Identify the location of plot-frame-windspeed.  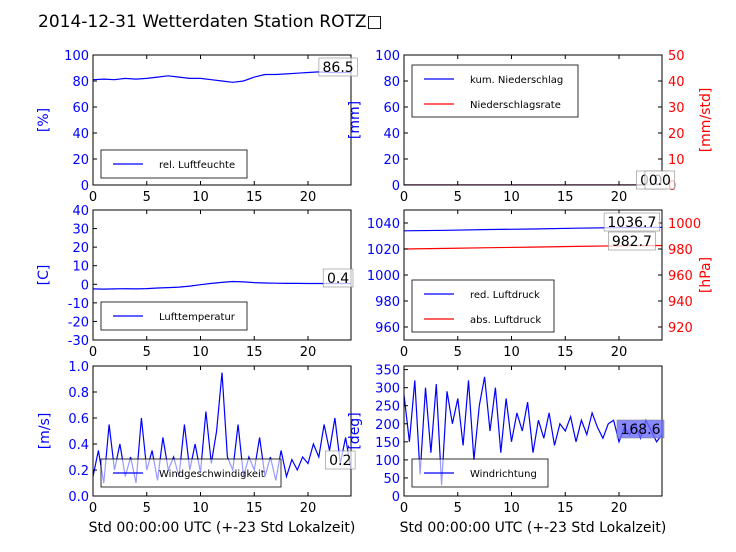
(222, 431).